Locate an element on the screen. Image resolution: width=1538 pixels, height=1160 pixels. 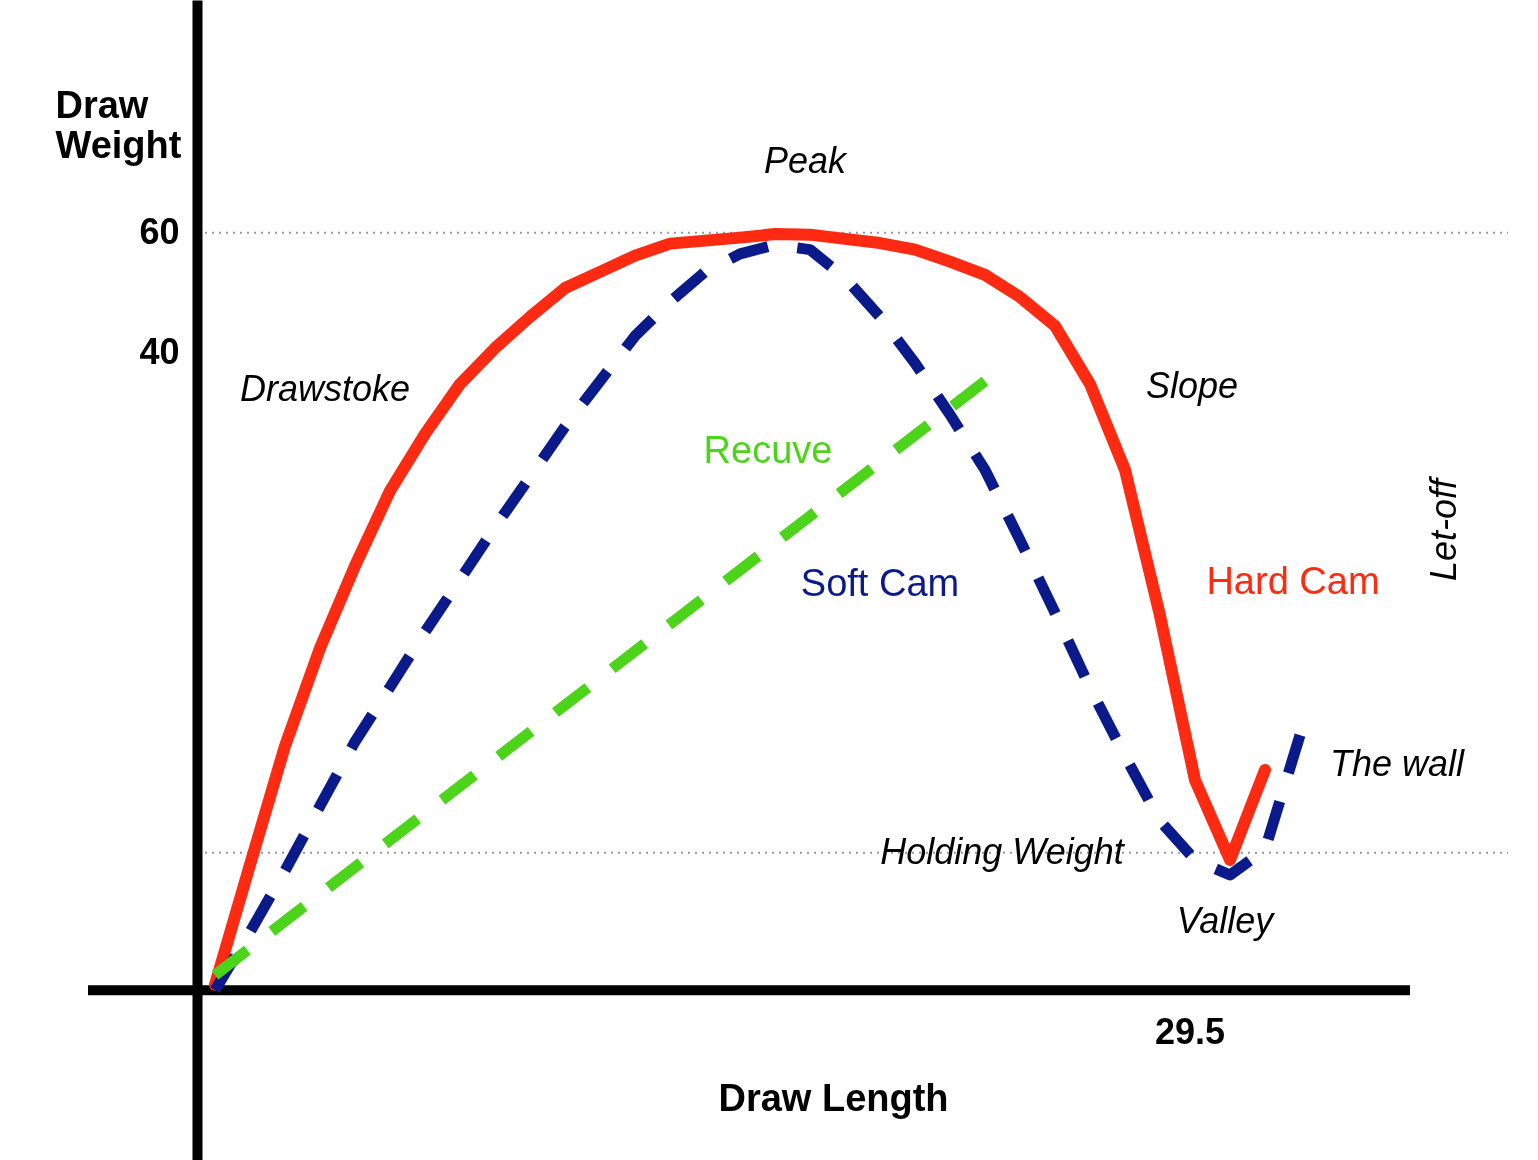
annotation: Hard Cam is located at coordinates (1293, 581).